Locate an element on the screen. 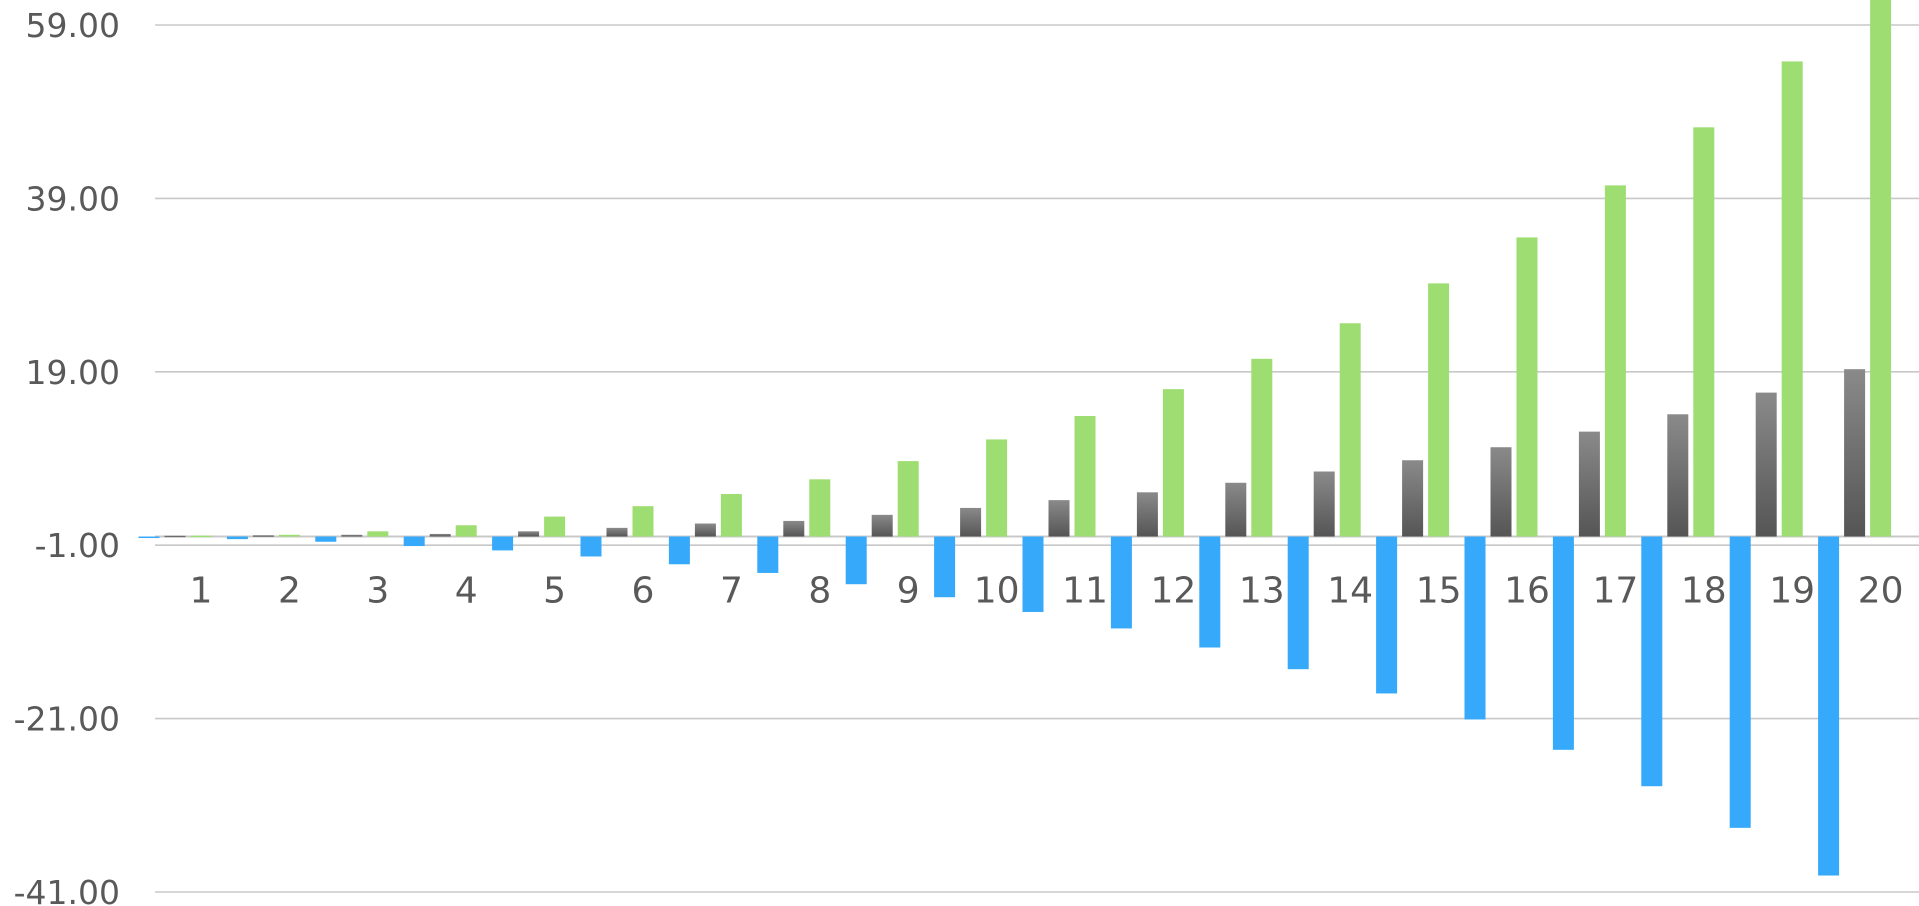  x-tick-label: 19 is located at coordinates (1792, 591).